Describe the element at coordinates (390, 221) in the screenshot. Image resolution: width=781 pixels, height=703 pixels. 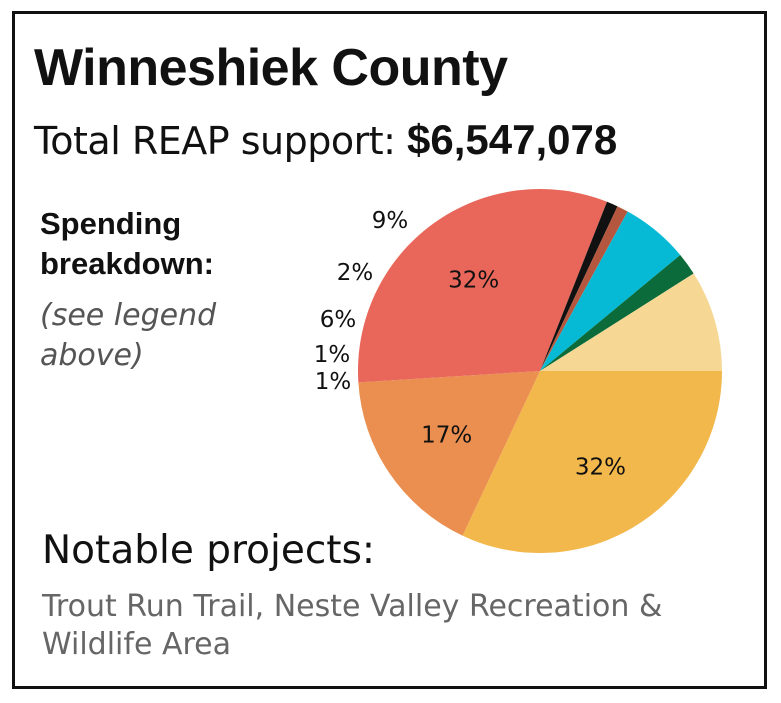
I see `pie-slice-label: 9%` at that location.